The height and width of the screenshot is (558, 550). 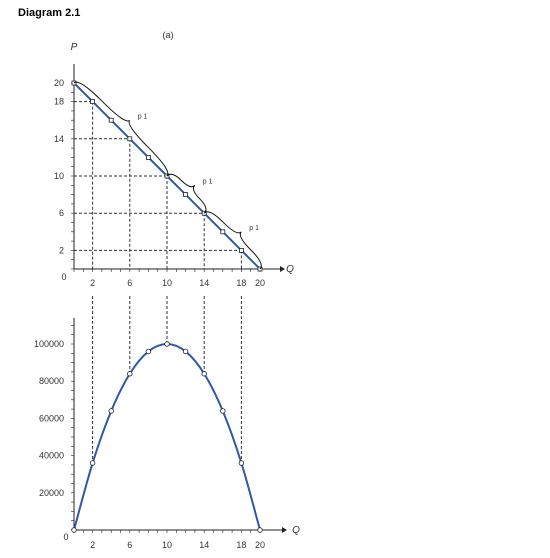 I want to click on panel-label: (a), so click(x=168, y=35).